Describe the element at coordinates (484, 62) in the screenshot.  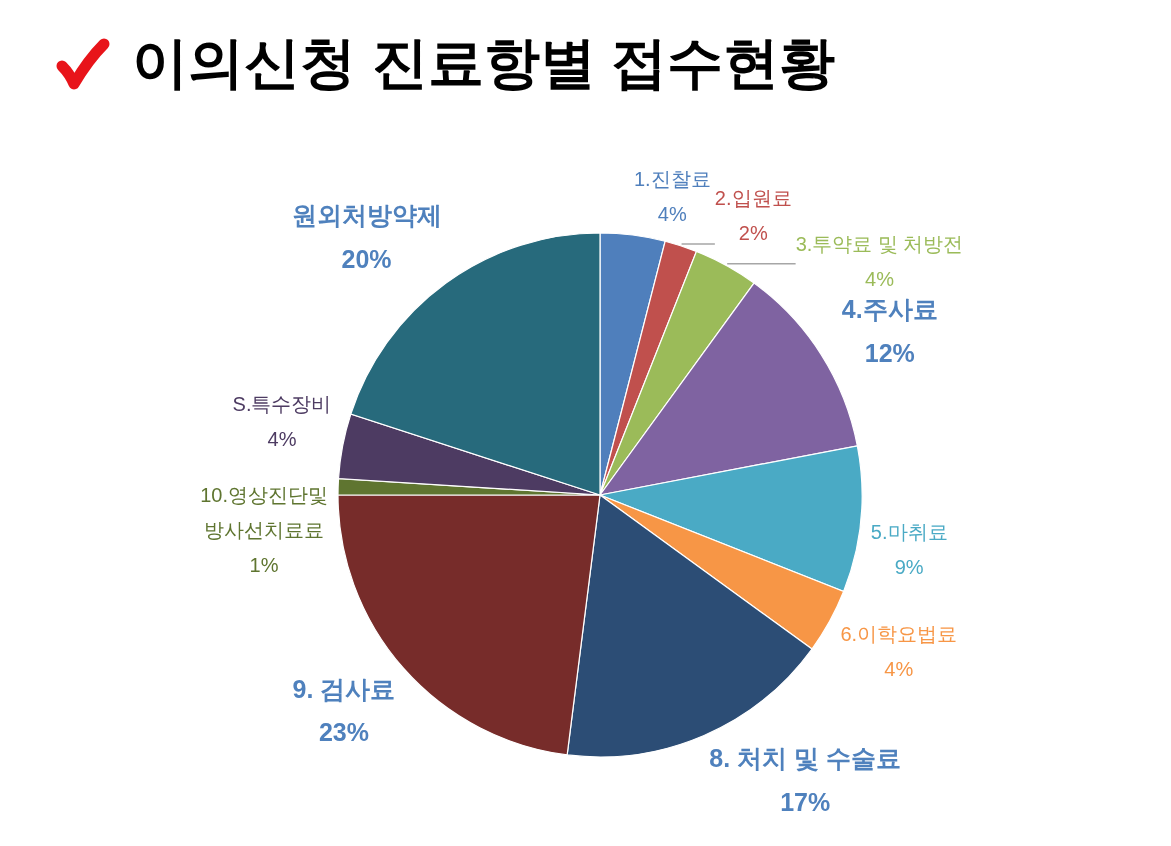
I see `title: 이의신청 진료항별 접수현황` at that location.